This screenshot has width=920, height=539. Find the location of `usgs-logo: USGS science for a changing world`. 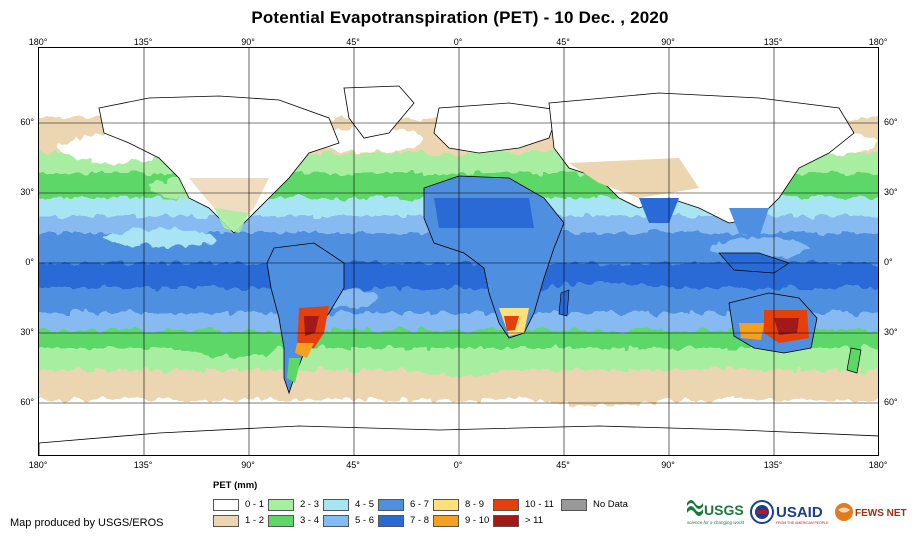

usgs-logo: USGS science for a changing world is located at coordinates (716, 512).